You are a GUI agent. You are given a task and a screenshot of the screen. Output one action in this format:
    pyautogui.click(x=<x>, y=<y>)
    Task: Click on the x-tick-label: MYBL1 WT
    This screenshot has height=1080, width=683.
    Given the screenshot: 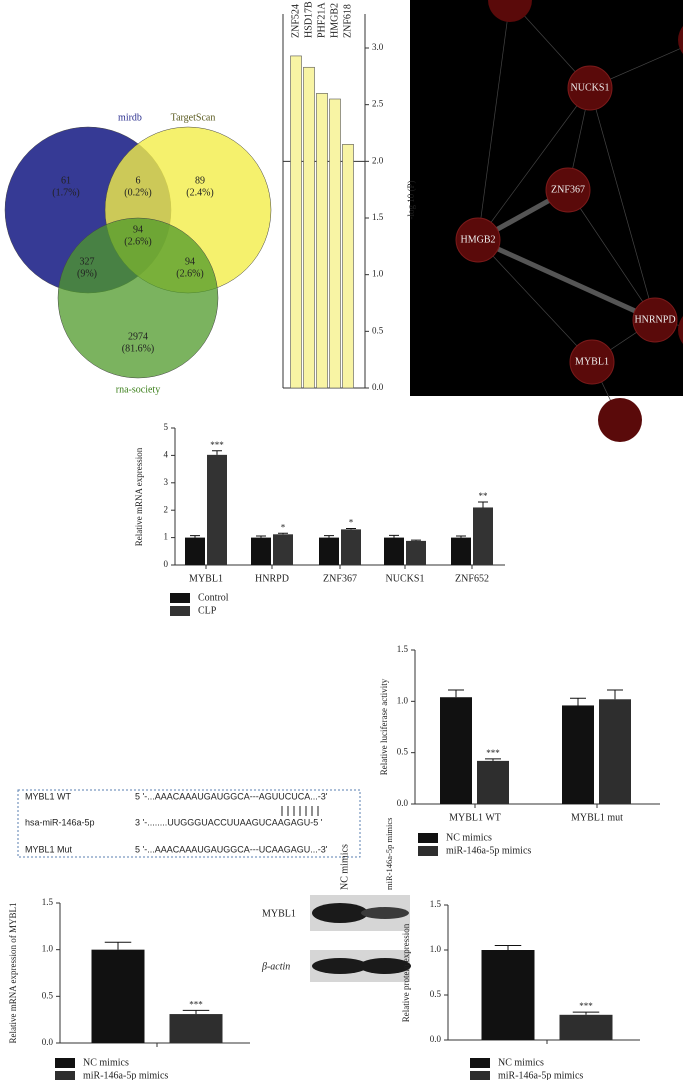 What is the action you would take?
    pyautogui.click(x=475, y=817)
    